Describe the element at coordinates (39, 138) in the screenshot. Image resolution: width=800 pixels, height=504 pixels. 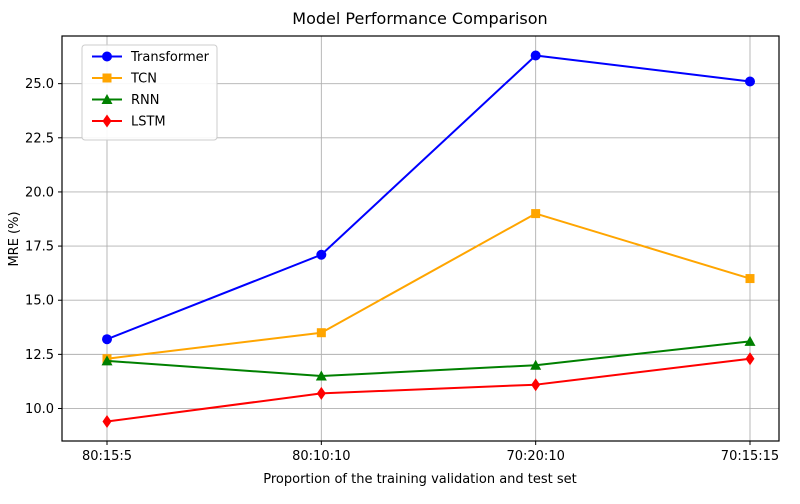
I see `y-tick-label: 22.5` at that location.